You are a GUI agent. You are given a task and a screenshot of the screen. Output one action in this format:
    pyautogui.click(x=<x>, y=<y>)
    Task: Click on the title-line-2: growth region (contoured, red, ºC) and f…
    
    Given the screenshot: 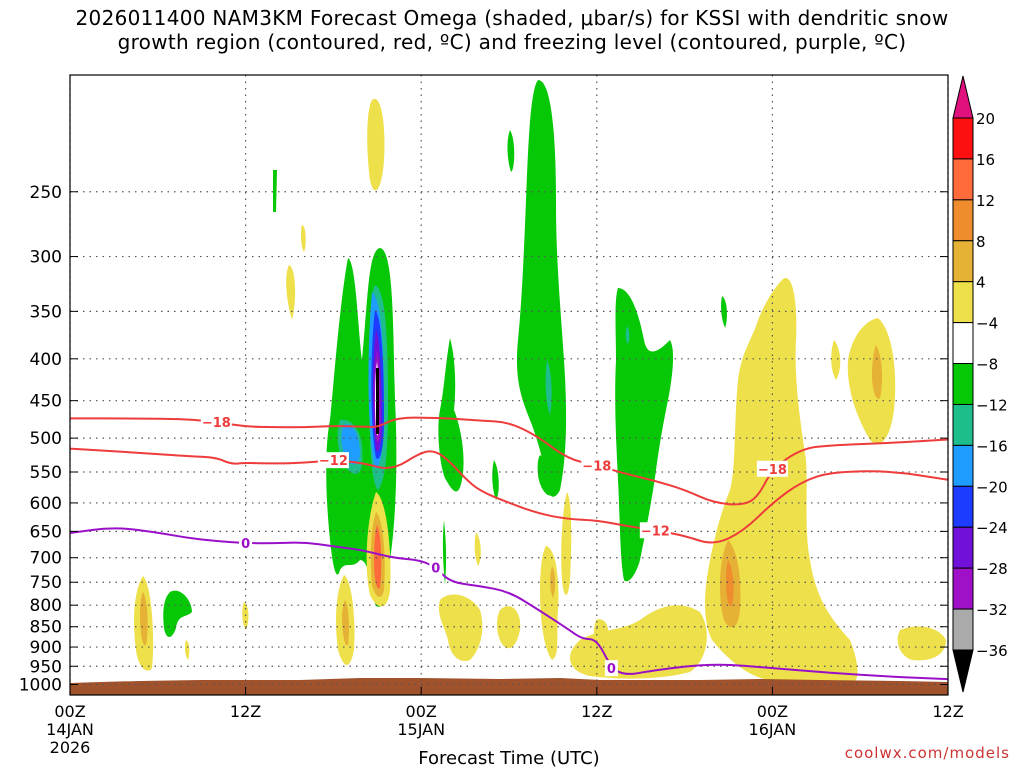 What is the action you would take?
    pyautogui.click(x=512, y=42)
    